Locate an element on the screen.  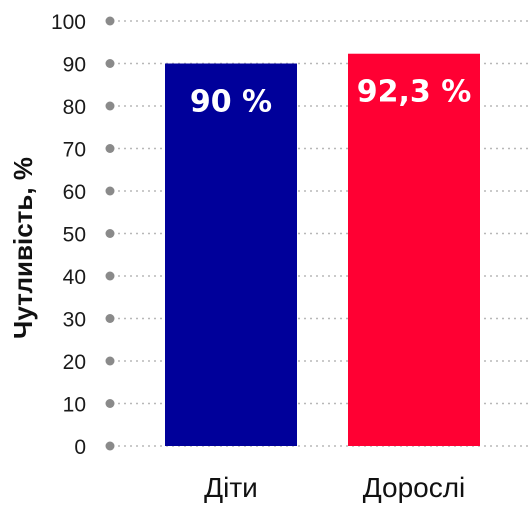
x-axis-categories: Діти Дорослі is located at coordinates (334, 487).